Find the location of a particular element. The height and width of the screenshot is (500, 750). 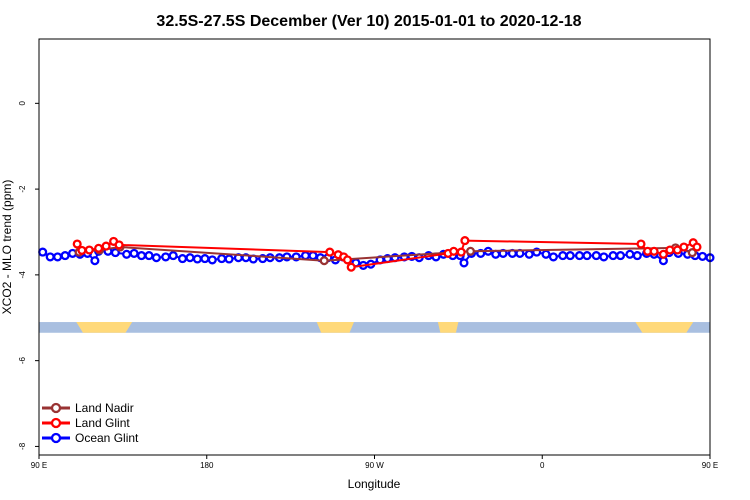

x-tick-label-2: 90 W is located at coordinates (374, 465).